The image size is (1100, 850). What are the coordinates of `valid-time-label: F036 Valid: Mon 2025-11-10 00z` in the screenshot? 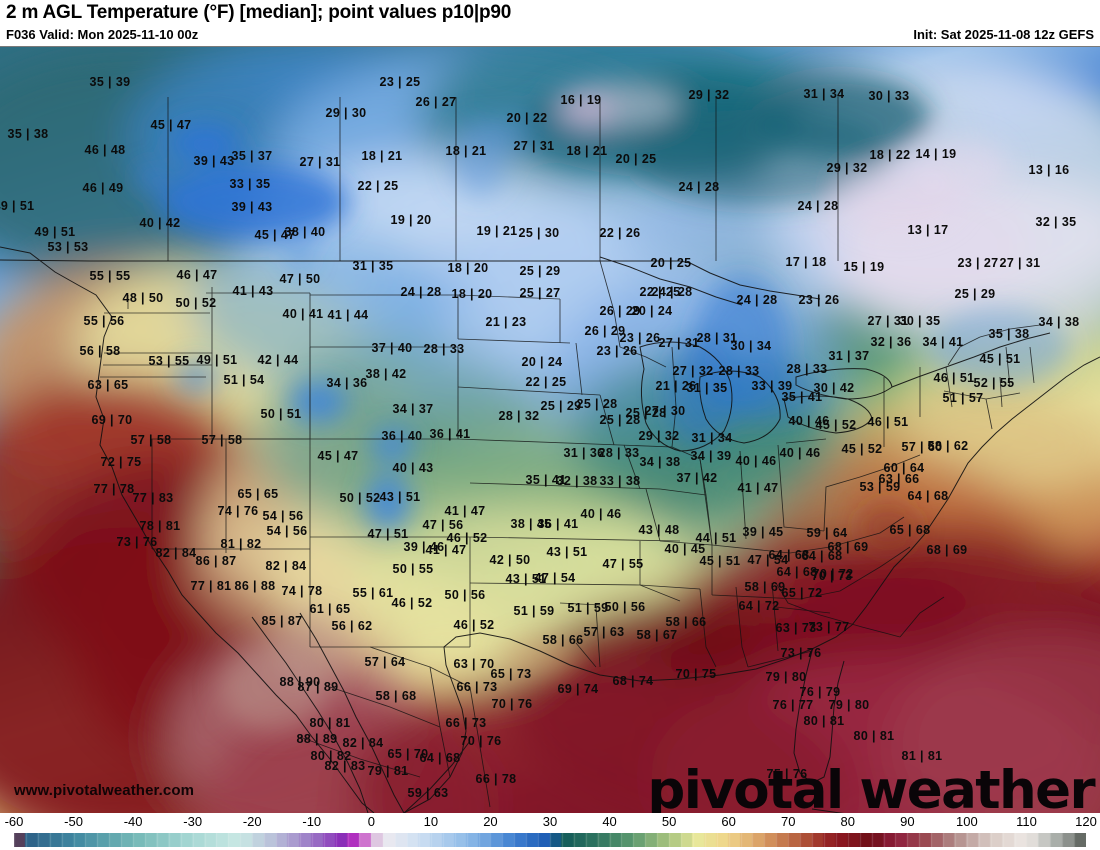 It's located at (102, 34).